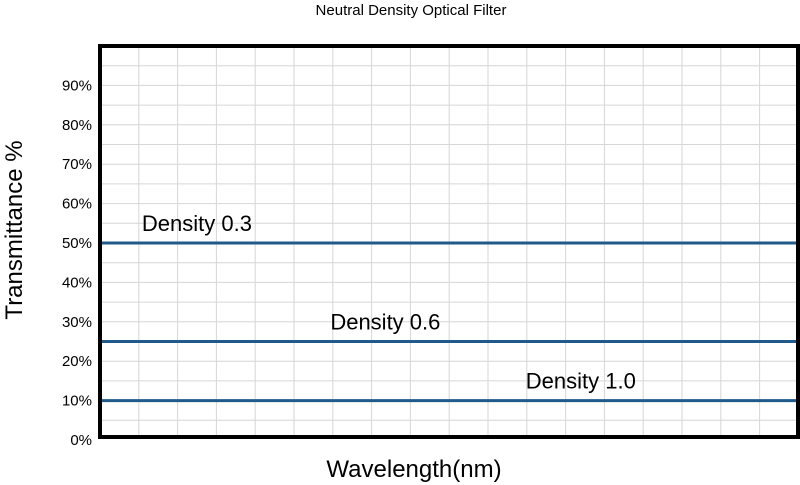 The height and width of the screenshot is (485, 800). What do you see at coordinates (413, 469) in the screenshot?
I see `x-axis-label: Wavelength(nm)` at bounding box center [413, 469].